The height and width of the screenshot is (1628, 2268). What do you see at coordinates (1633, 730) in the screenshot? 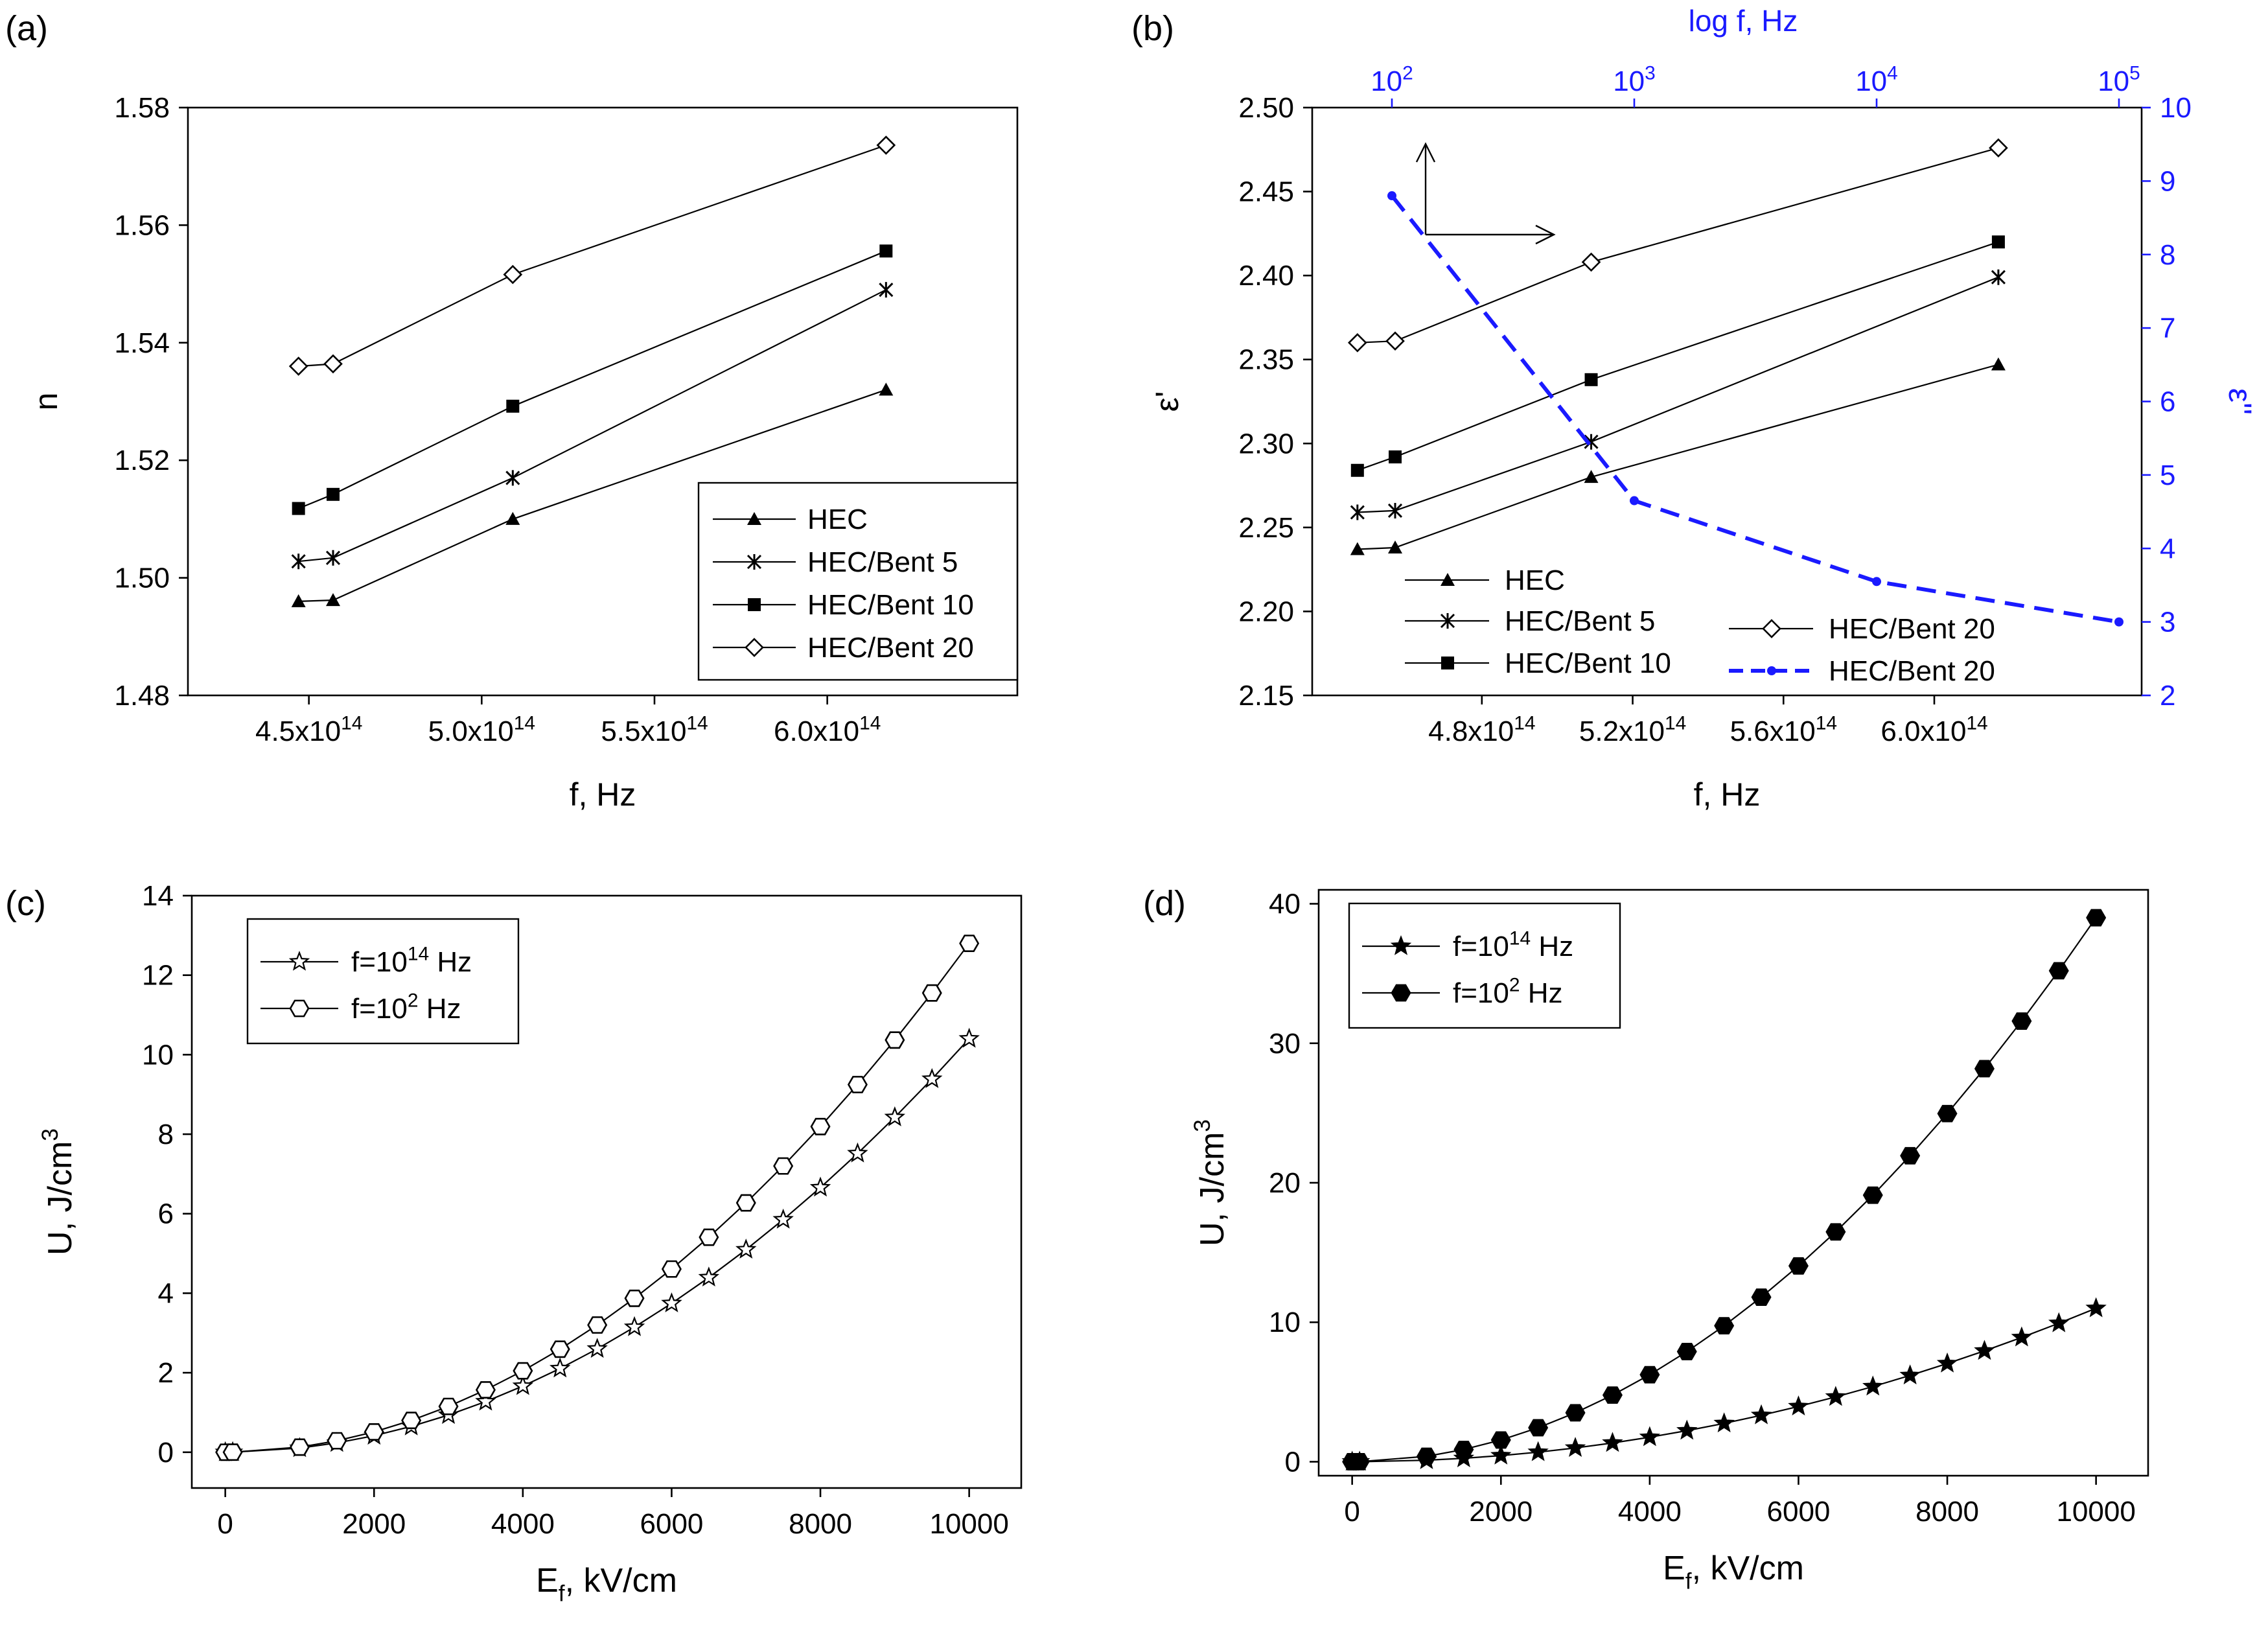
I see `x-tick-label: 5.2x10¹⁴` at bounding box center [1633, 730].